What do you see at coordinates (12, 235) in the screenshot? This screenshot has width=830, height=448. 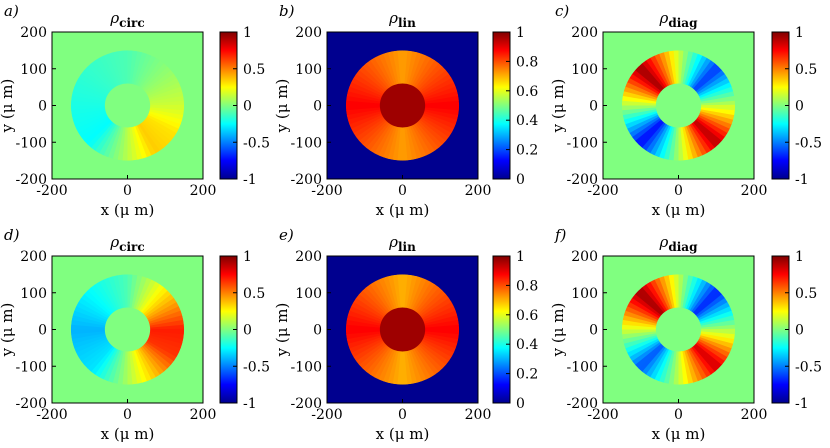 I see `panel-letter: d)` at bounding box center [12, 235].